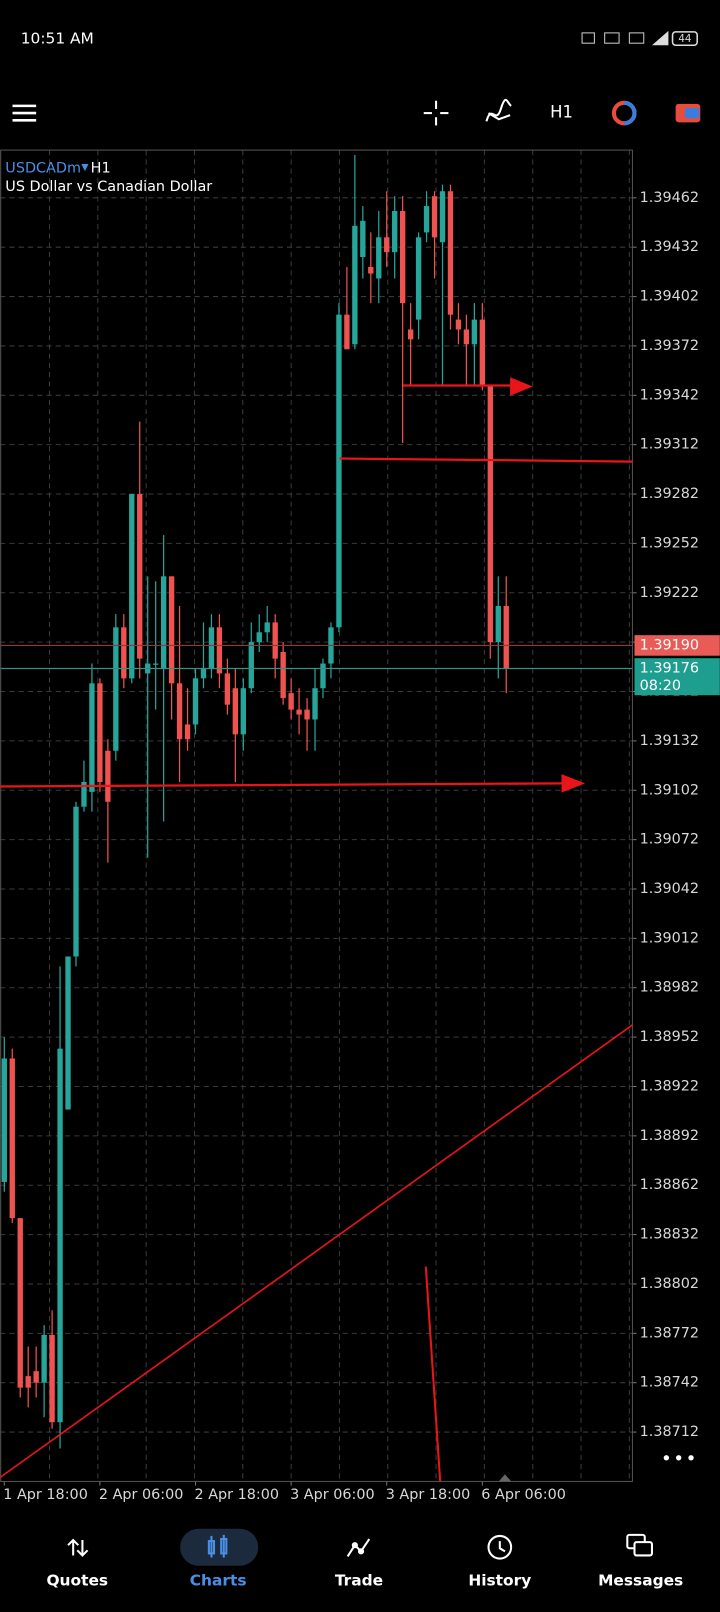  Describe the element at coordinates (669, 1037) in the screenshot. I see `y-tick-label: 1.38952` at that location.